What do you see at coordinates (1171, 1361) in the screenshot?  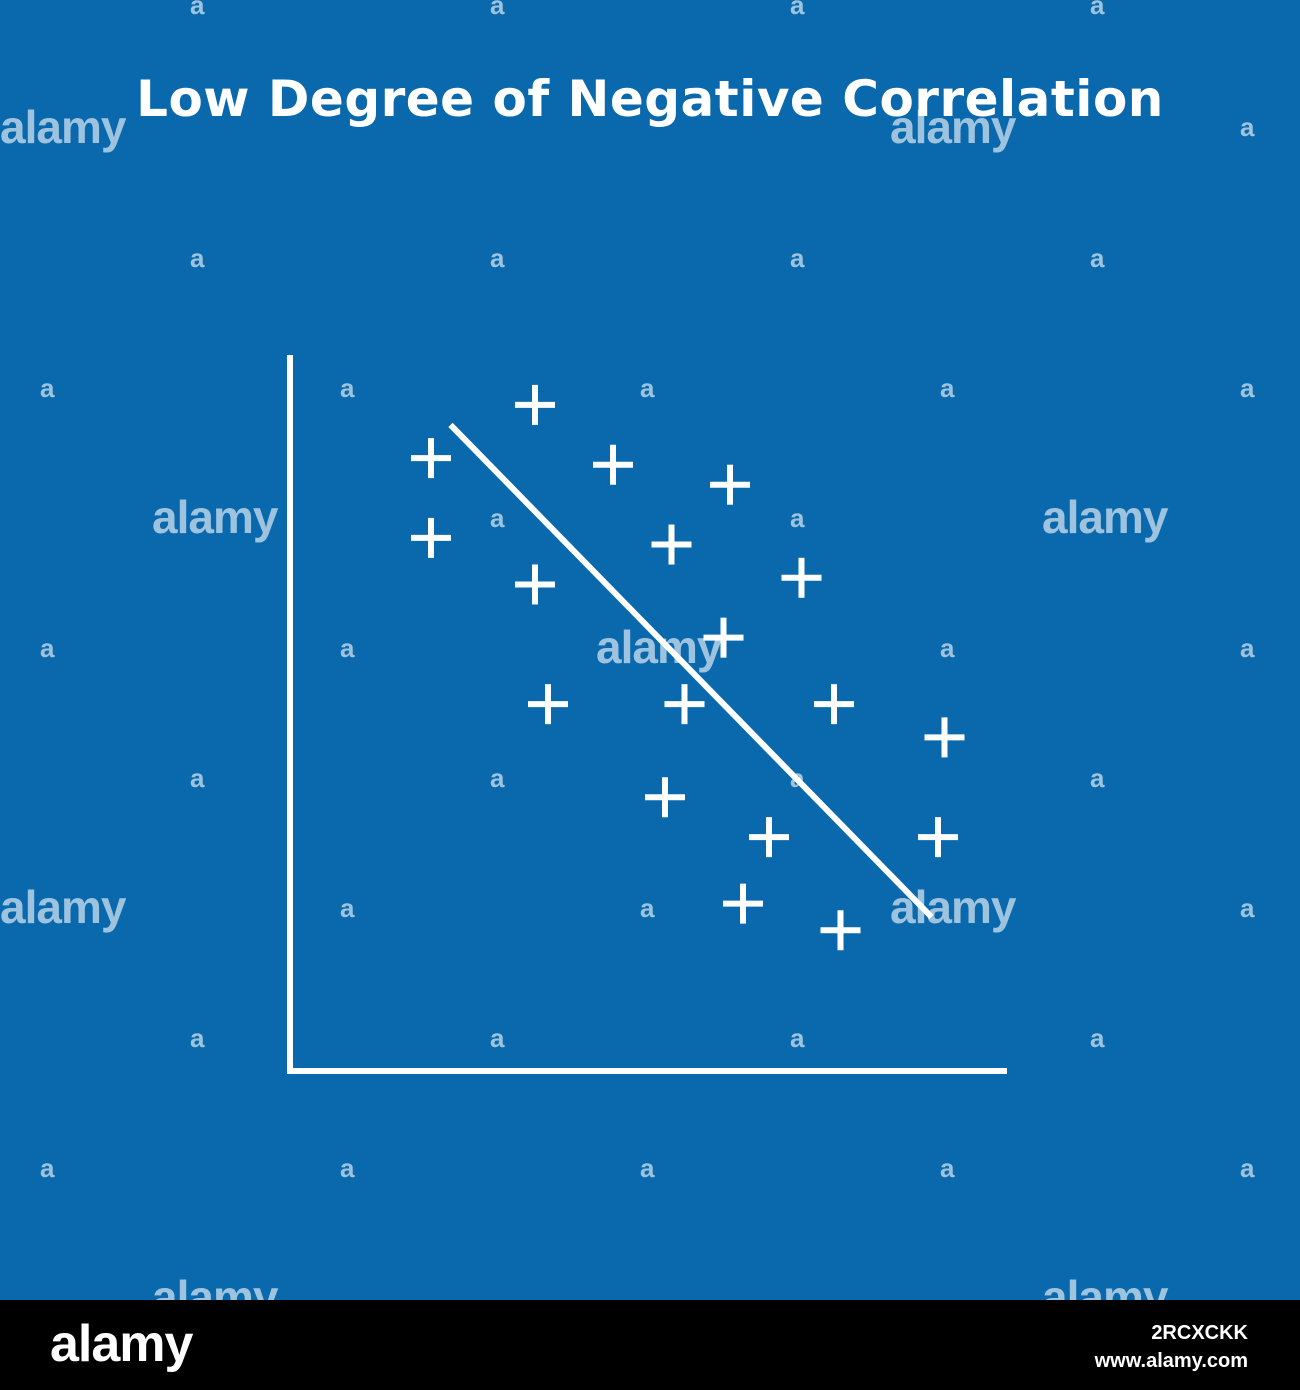 I see `footer-url: www.alamy.com` at bounding box center [1171, 1361].